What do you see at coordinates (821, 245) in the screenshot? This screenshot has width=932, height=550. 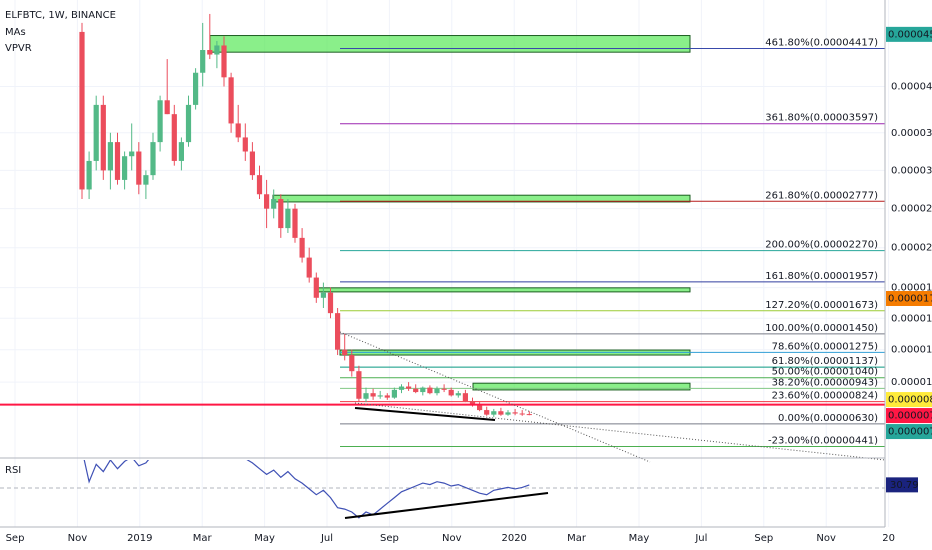 I see `fib-label: 200.00%(0.00002270)` at bounding box center [821, 245].